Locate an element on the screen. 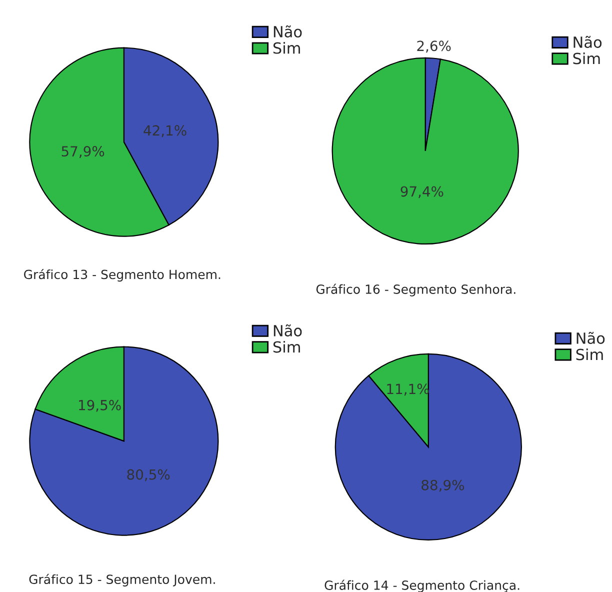 This screenshot has height=592, width=612. data-label: 88,9% is located at coordinates (443, 486).